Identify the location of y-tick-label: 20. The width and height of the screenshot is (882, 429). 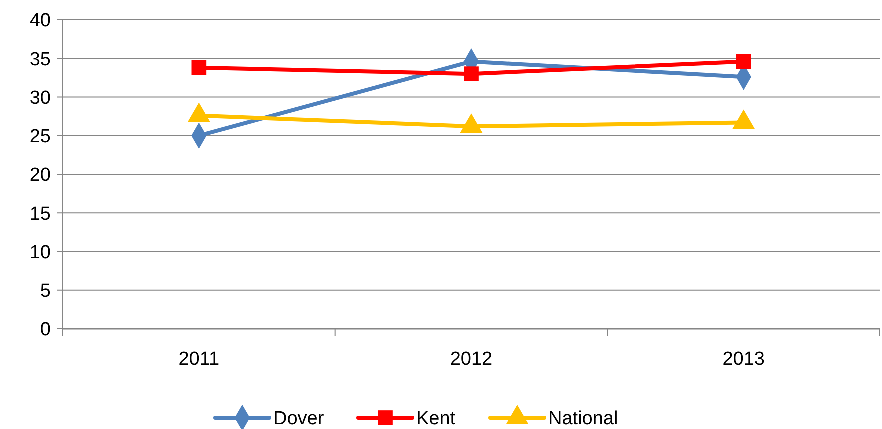
(40, 175).